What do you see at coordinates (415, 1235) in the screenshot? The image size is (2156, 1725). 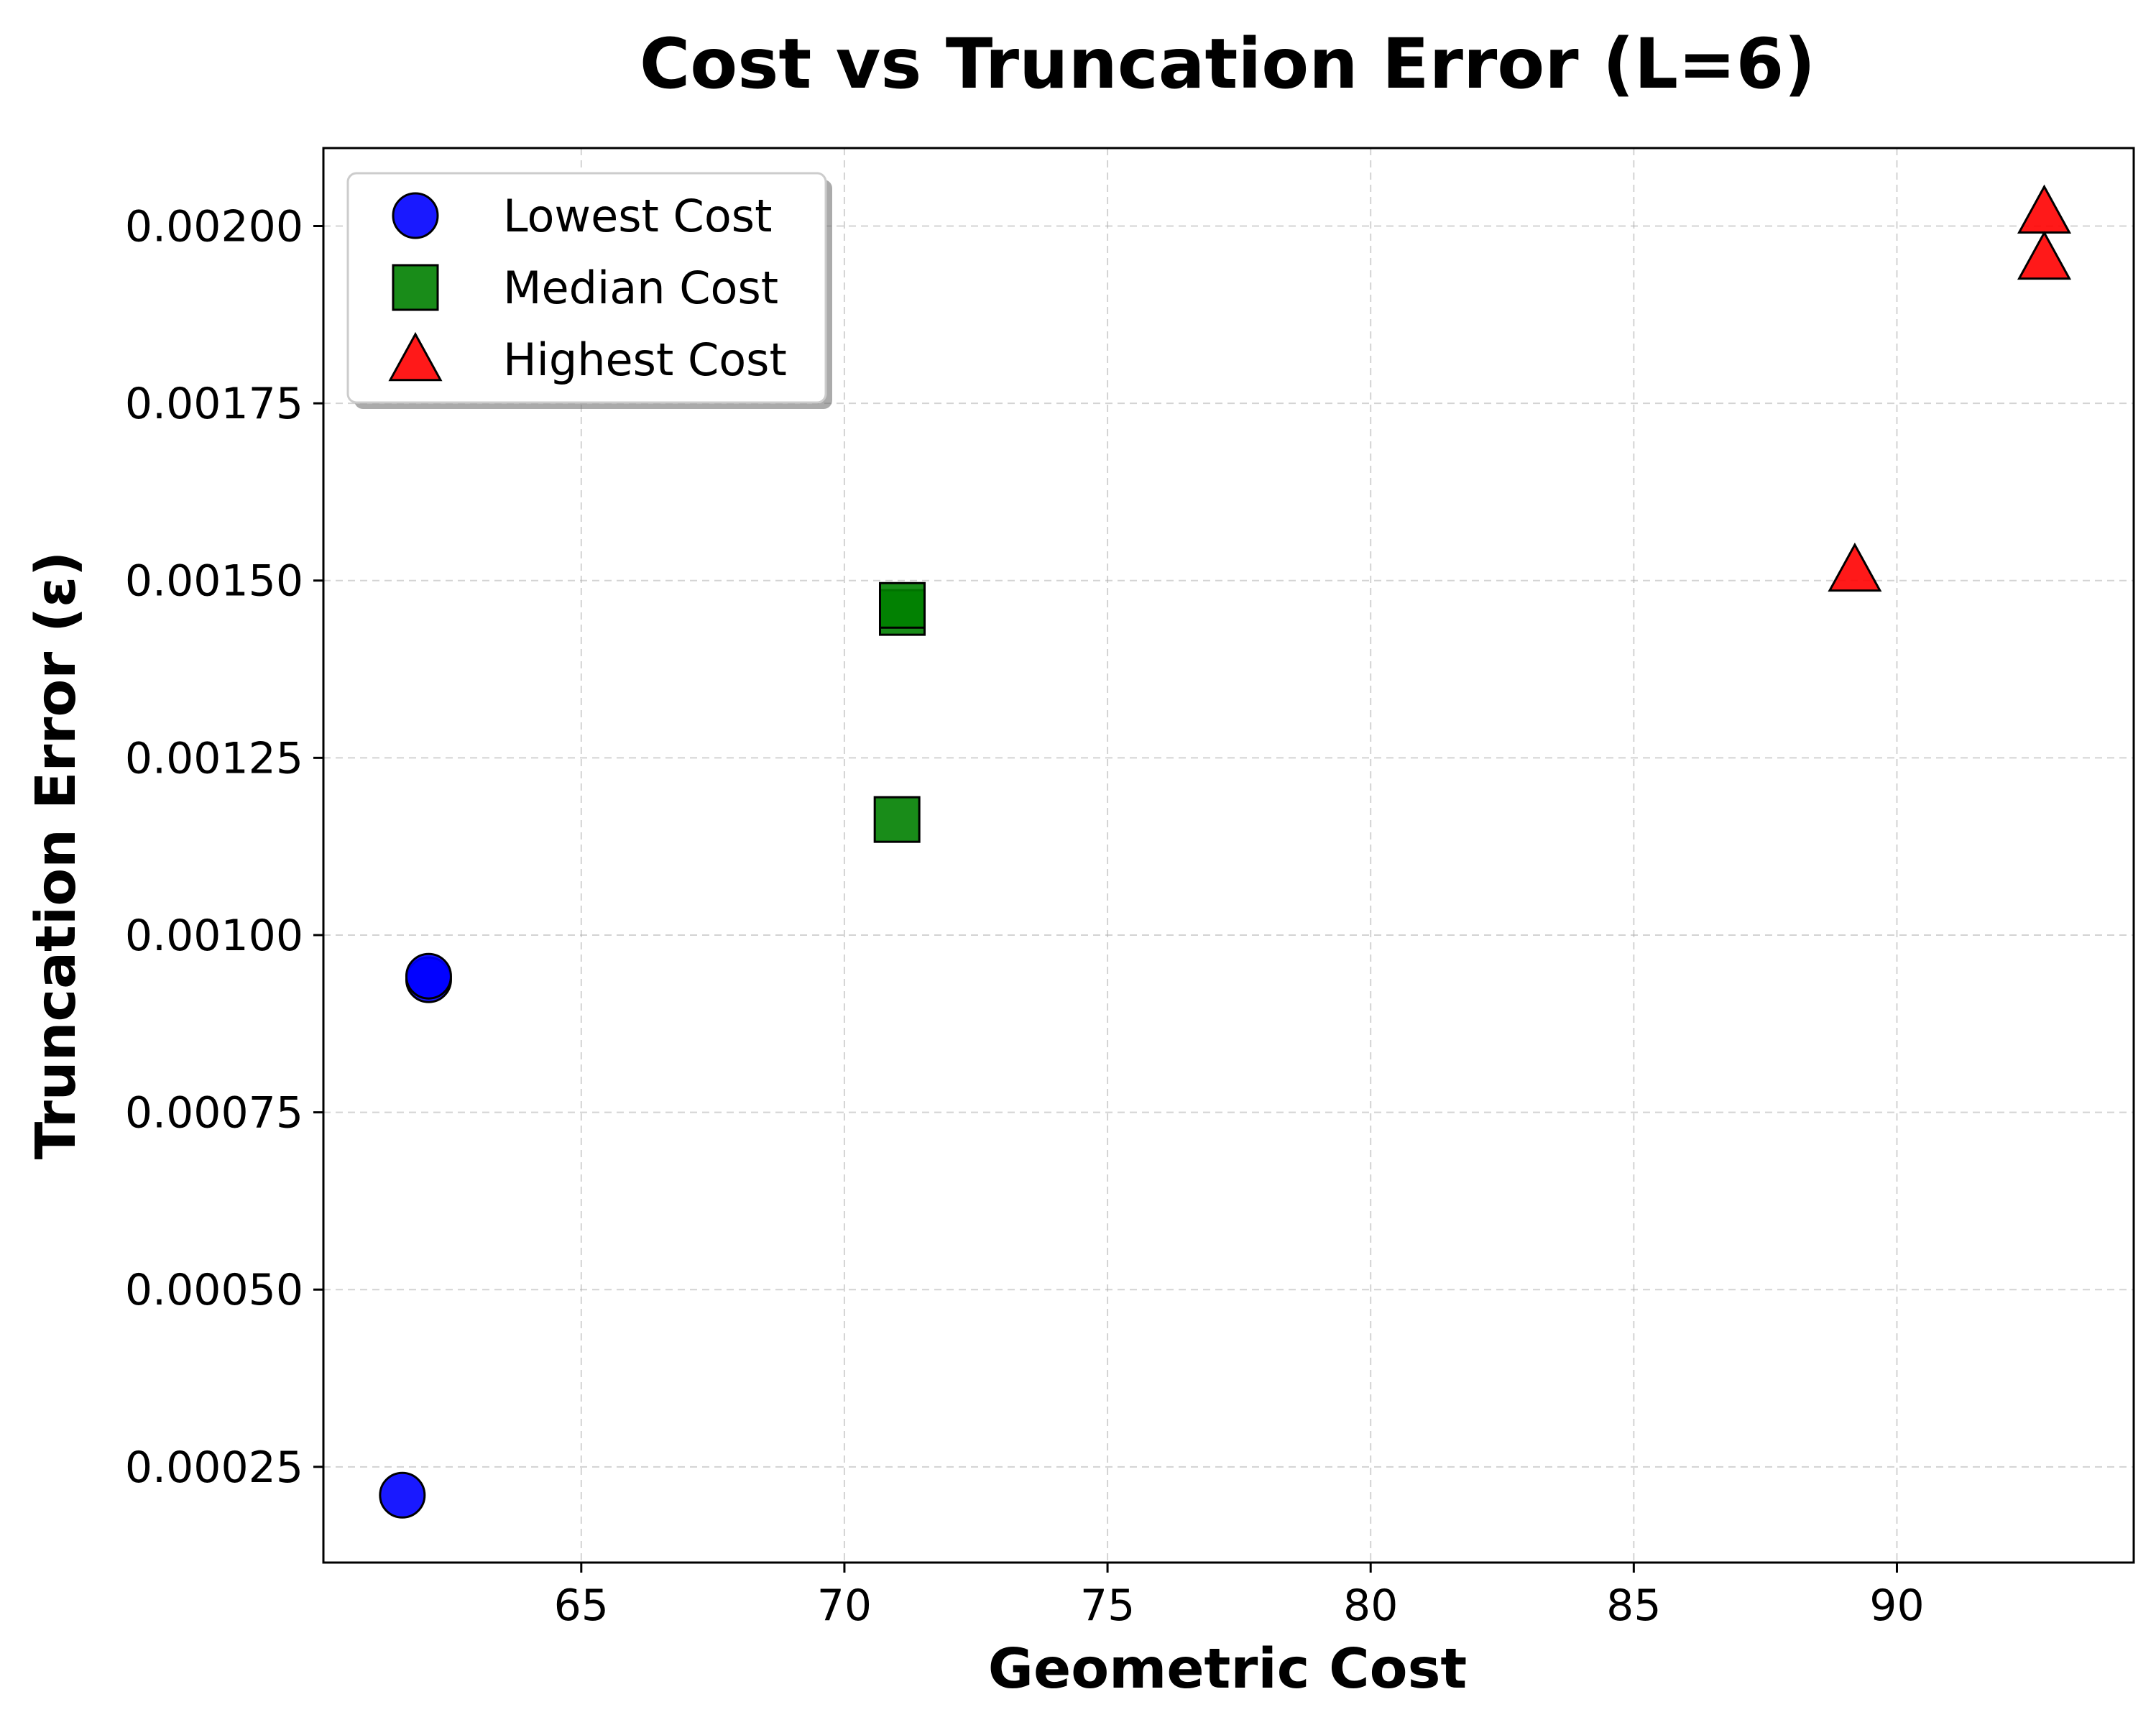 I see `series-circle` at bounding box center [415, 1235].